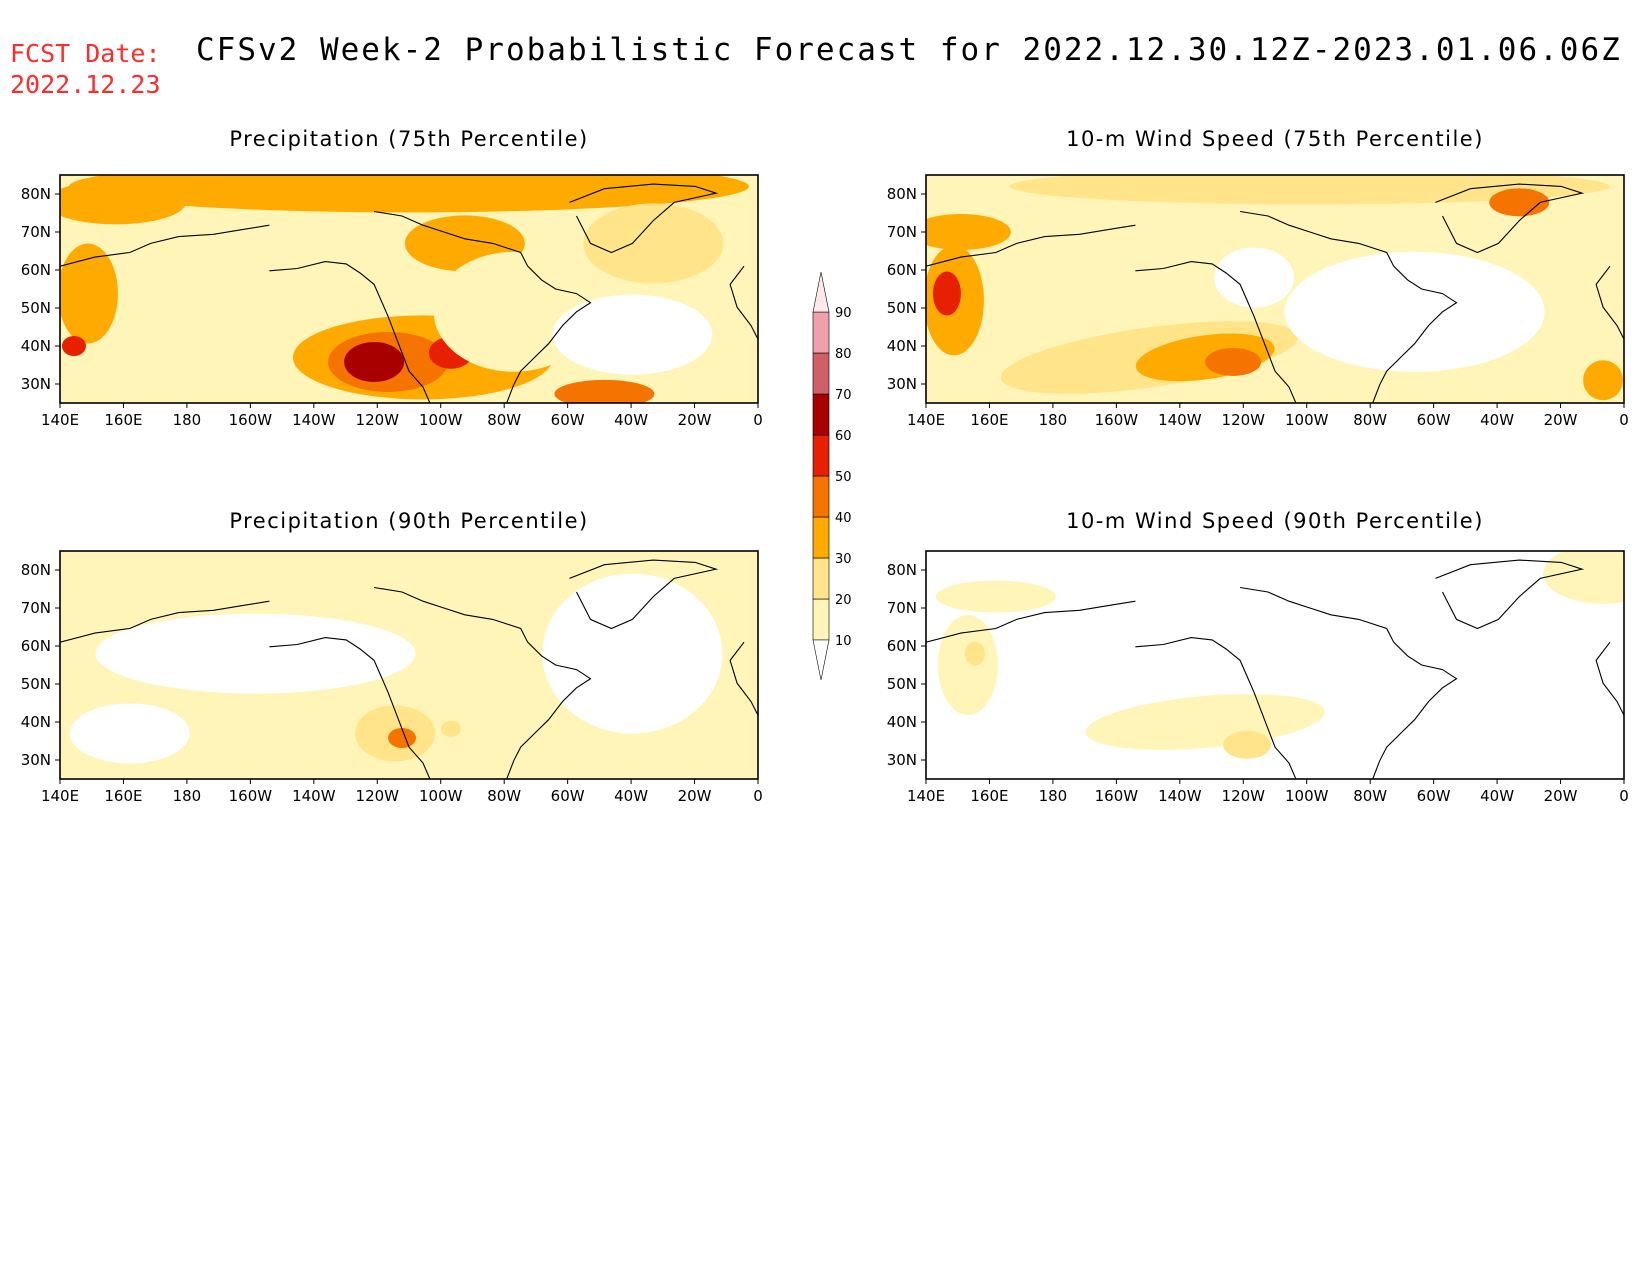 This screenshot has height=1275, width=1650. I want to click on lon-tick-label: 0, so click(1624, 420).